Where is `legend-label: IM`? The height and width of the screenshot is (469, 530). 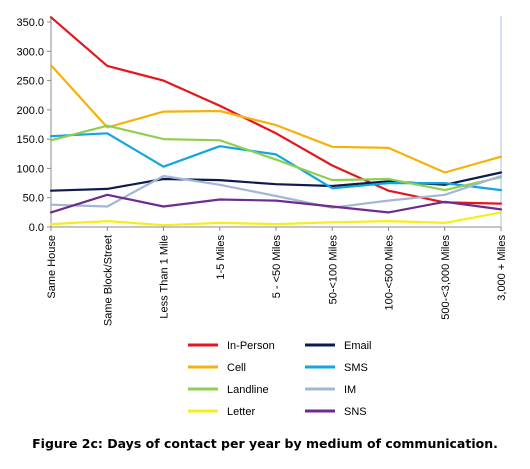
legend-label: IM is located at coordinates (350, 390).